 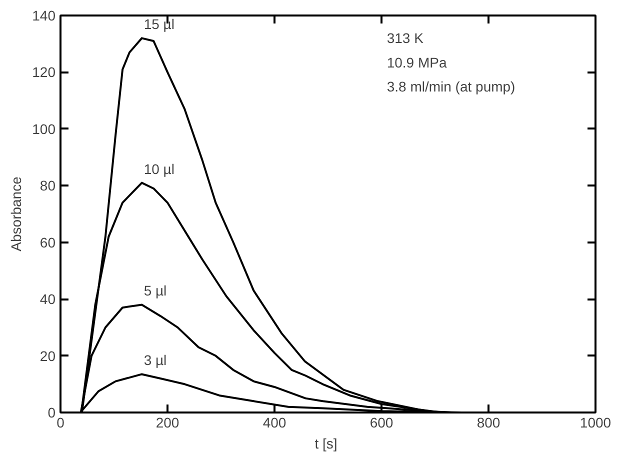 What do you see at coordinates (451, 86) in the screenshot?
I see `annotation: 3.8 ml/min (at pump)` at bounding box center [451, 86].